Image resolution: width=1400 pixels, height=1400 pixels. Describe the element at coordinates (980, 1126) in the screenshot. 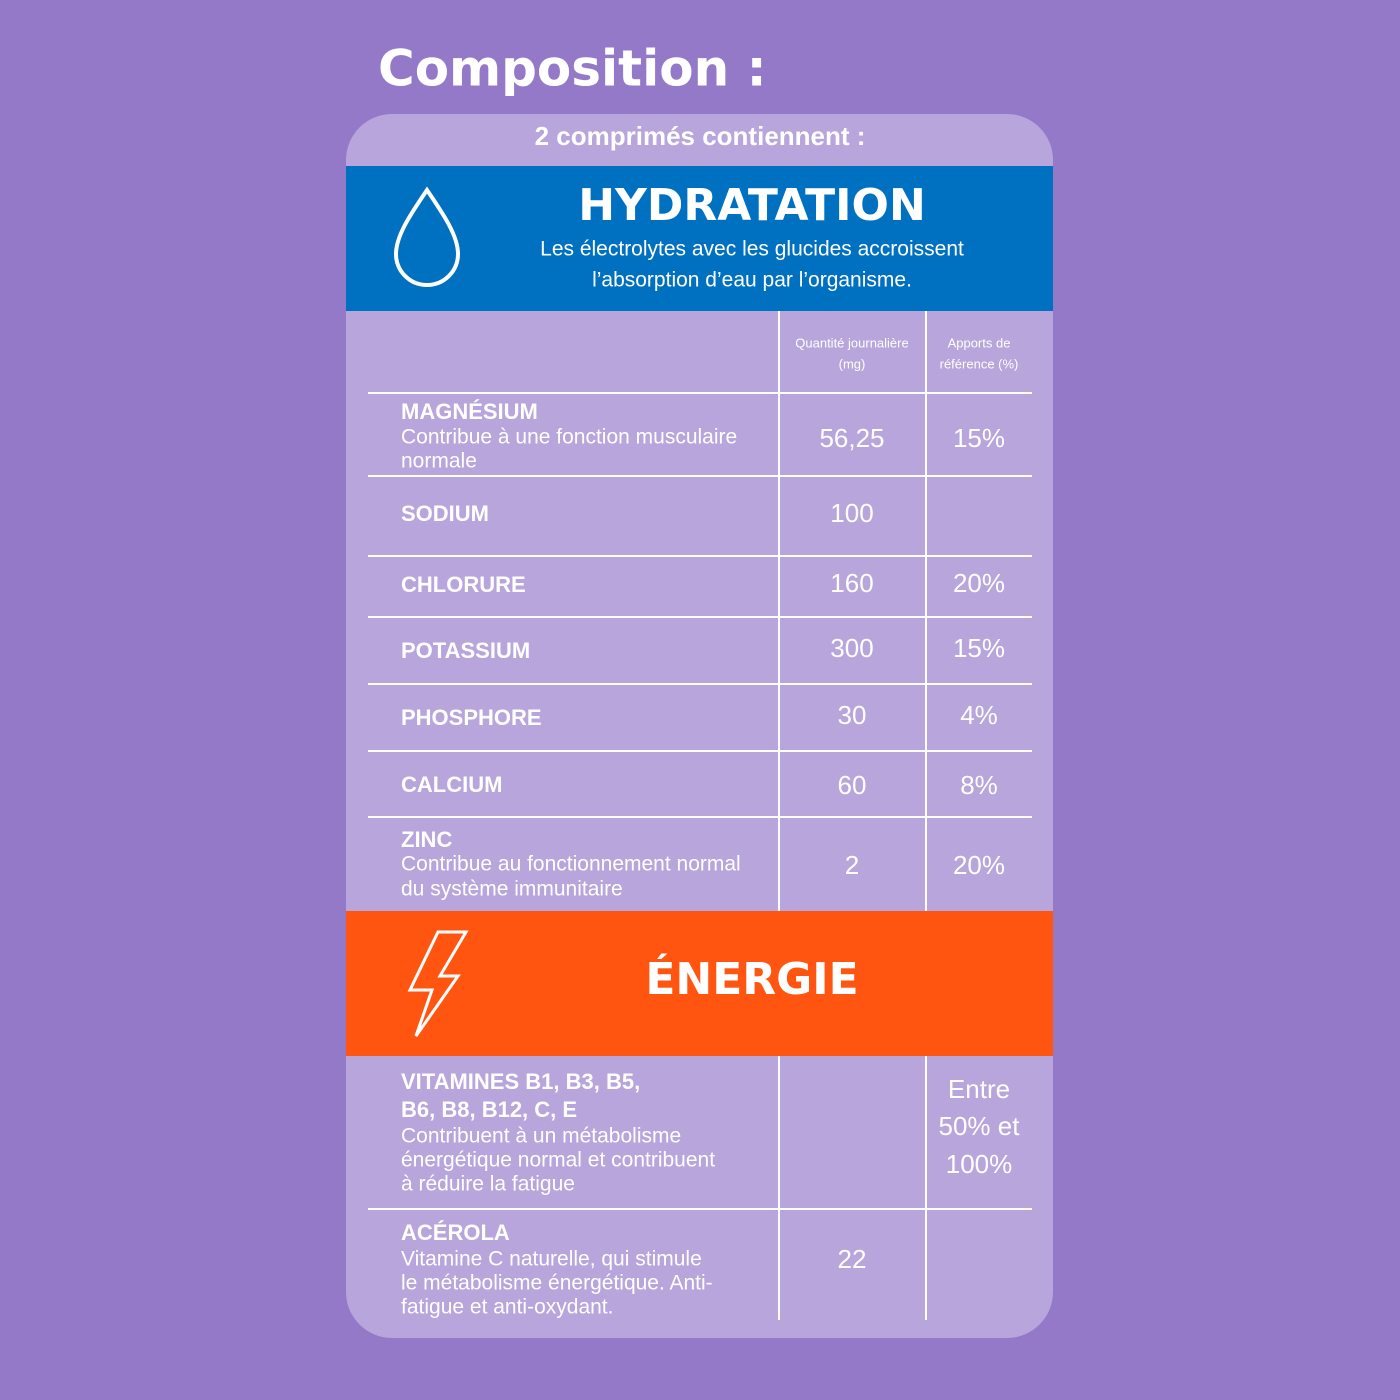

I see `reference-value: 50% et` at that location.